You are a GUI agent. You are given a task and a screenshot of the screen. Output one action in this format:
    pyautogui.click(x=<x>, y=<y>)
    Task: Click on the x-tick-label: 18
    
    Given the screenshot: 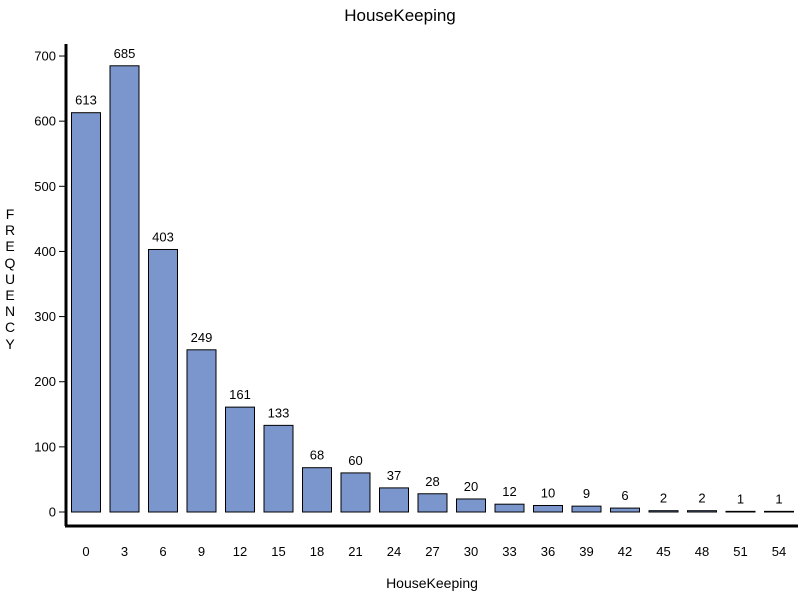 What is the action you would take?
    pyautogui.click(x=317, y=551)
    